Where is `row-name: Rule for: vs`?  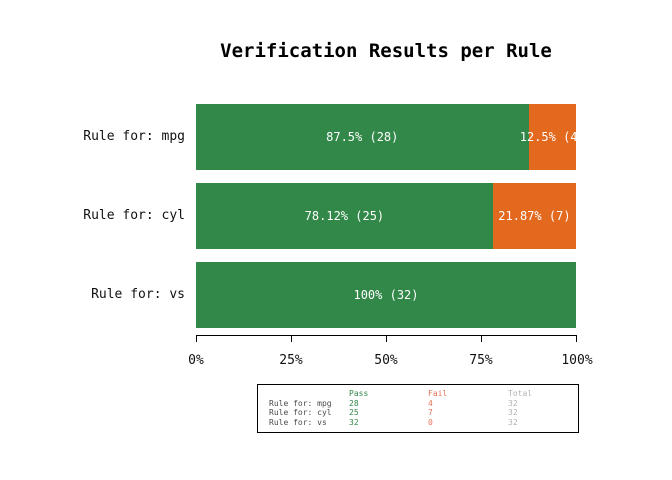
row-name: Rule for: vs is located at coordinates (298, 422).